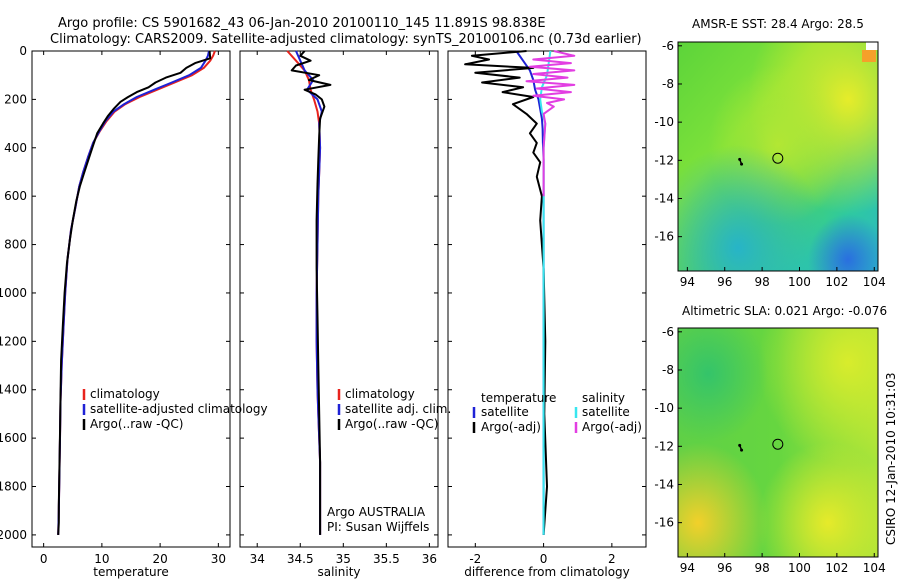 This screenshot has width=900, height=580. I want to click on sst_map-profile-marker, so click(778, 158).